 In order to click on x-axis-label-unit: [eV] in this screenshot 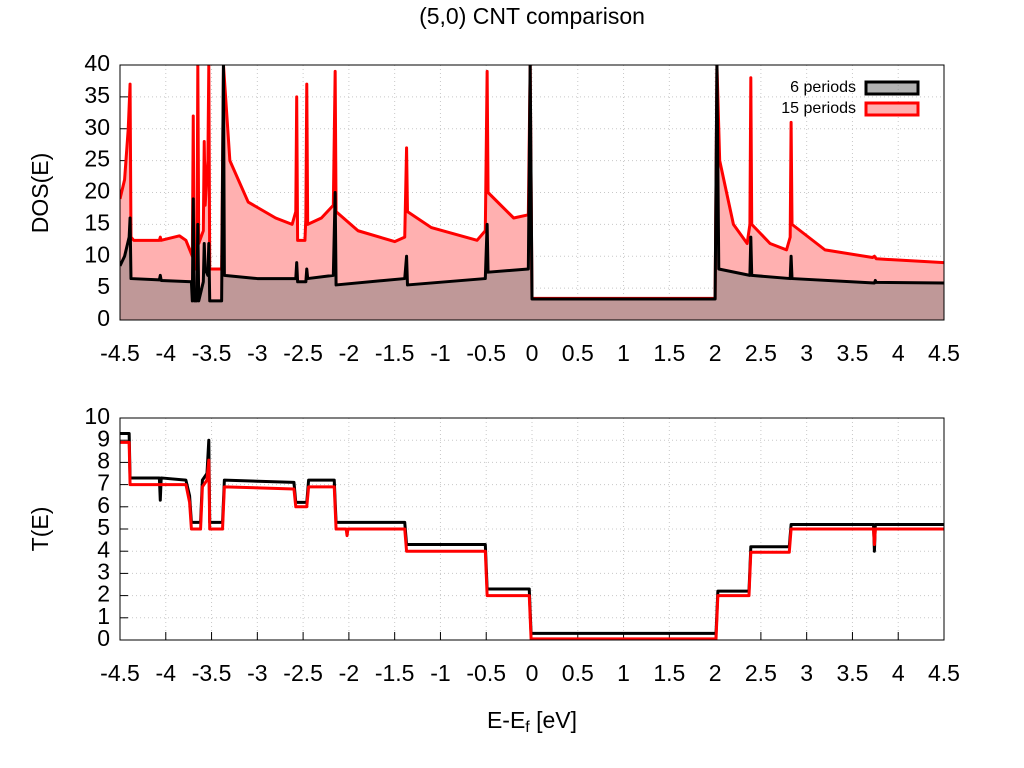, I will do `click(553, 720)`.